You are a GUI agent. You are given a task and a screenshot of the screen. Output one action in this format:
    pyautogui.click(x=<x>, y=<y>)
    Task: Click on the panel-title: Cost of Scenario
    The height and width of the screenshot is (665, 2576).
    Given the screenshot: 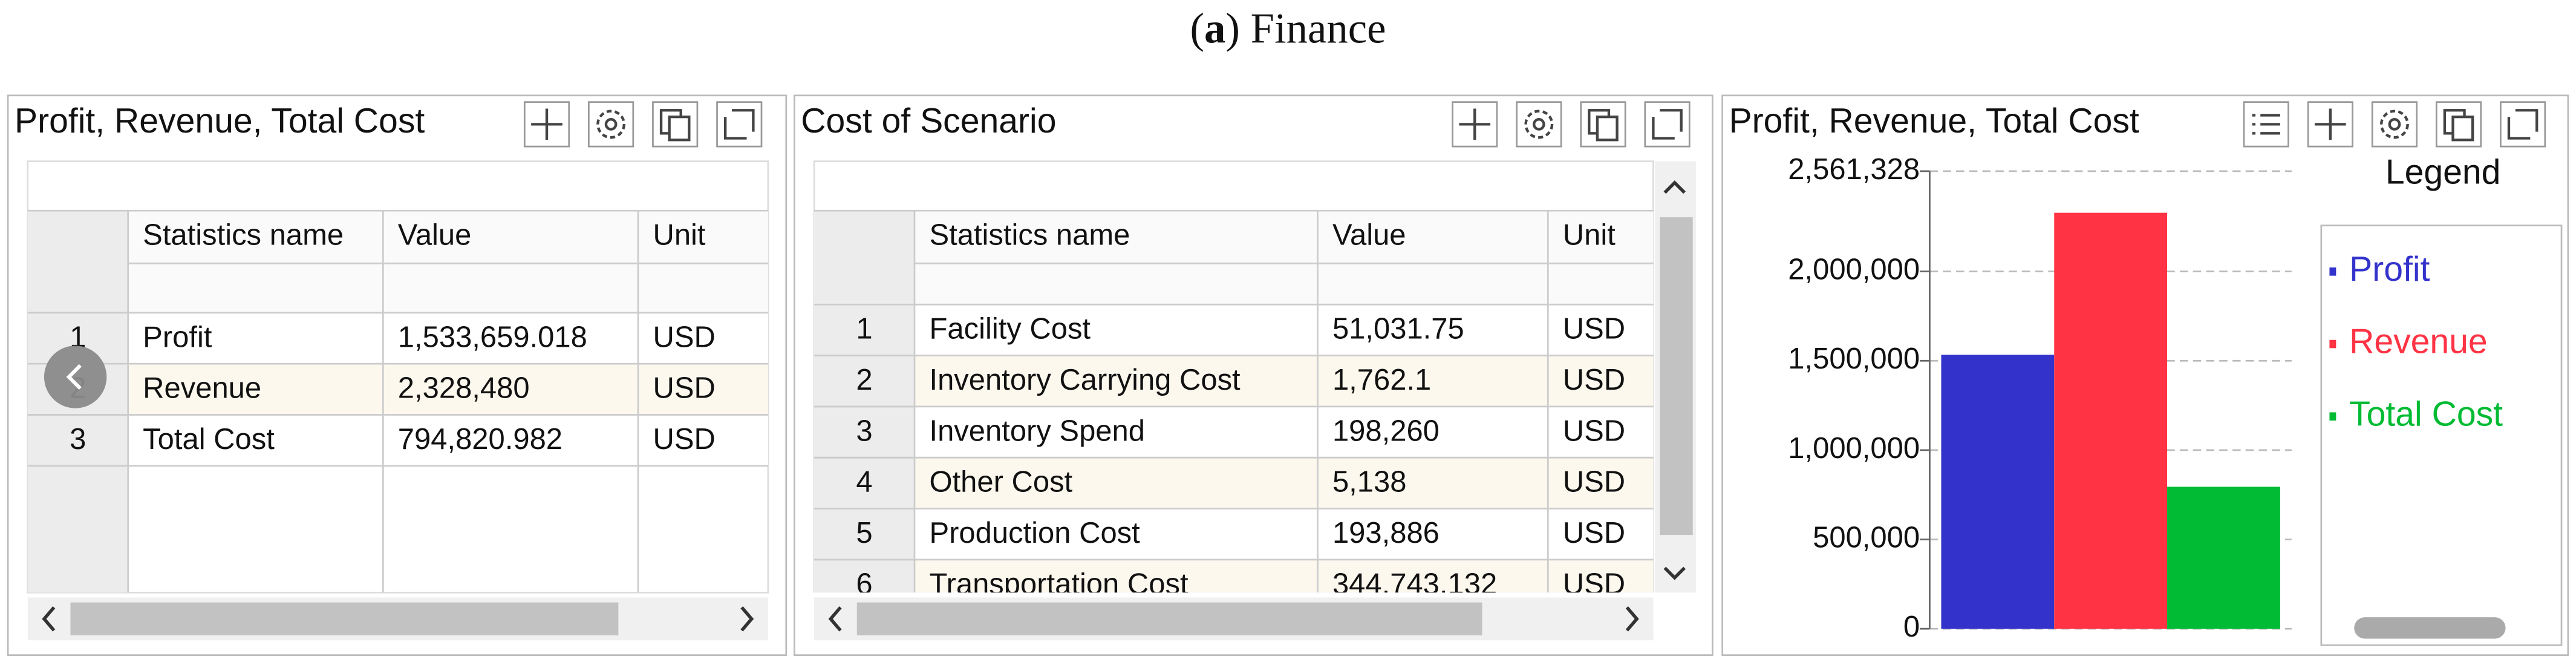 What is the action you would take?
    pyautogui.click(x=928, y=121)
    